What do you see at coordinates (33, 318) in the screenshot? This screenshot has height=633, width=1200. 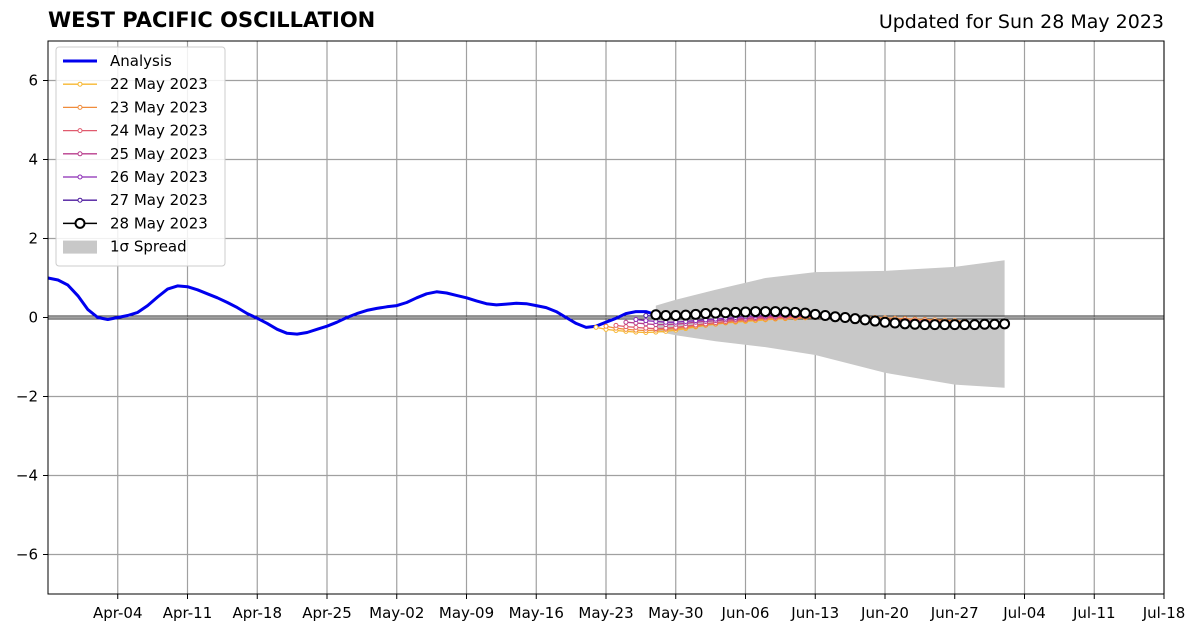 I see `y-tick-label: 0` at bounding box center [33, 318].